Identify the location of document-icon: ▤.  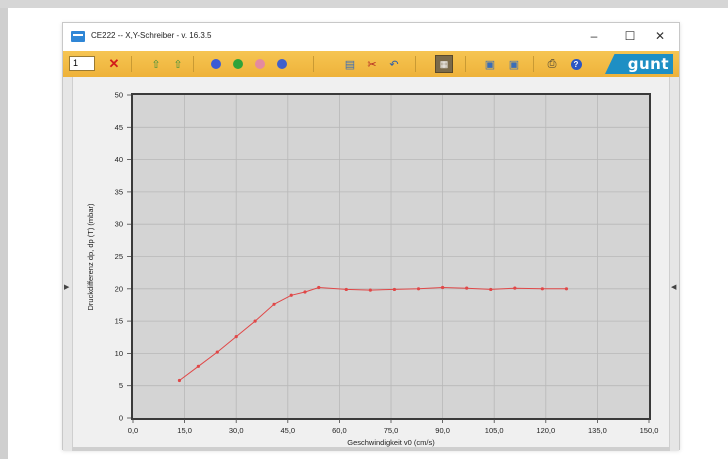
(350, 64).